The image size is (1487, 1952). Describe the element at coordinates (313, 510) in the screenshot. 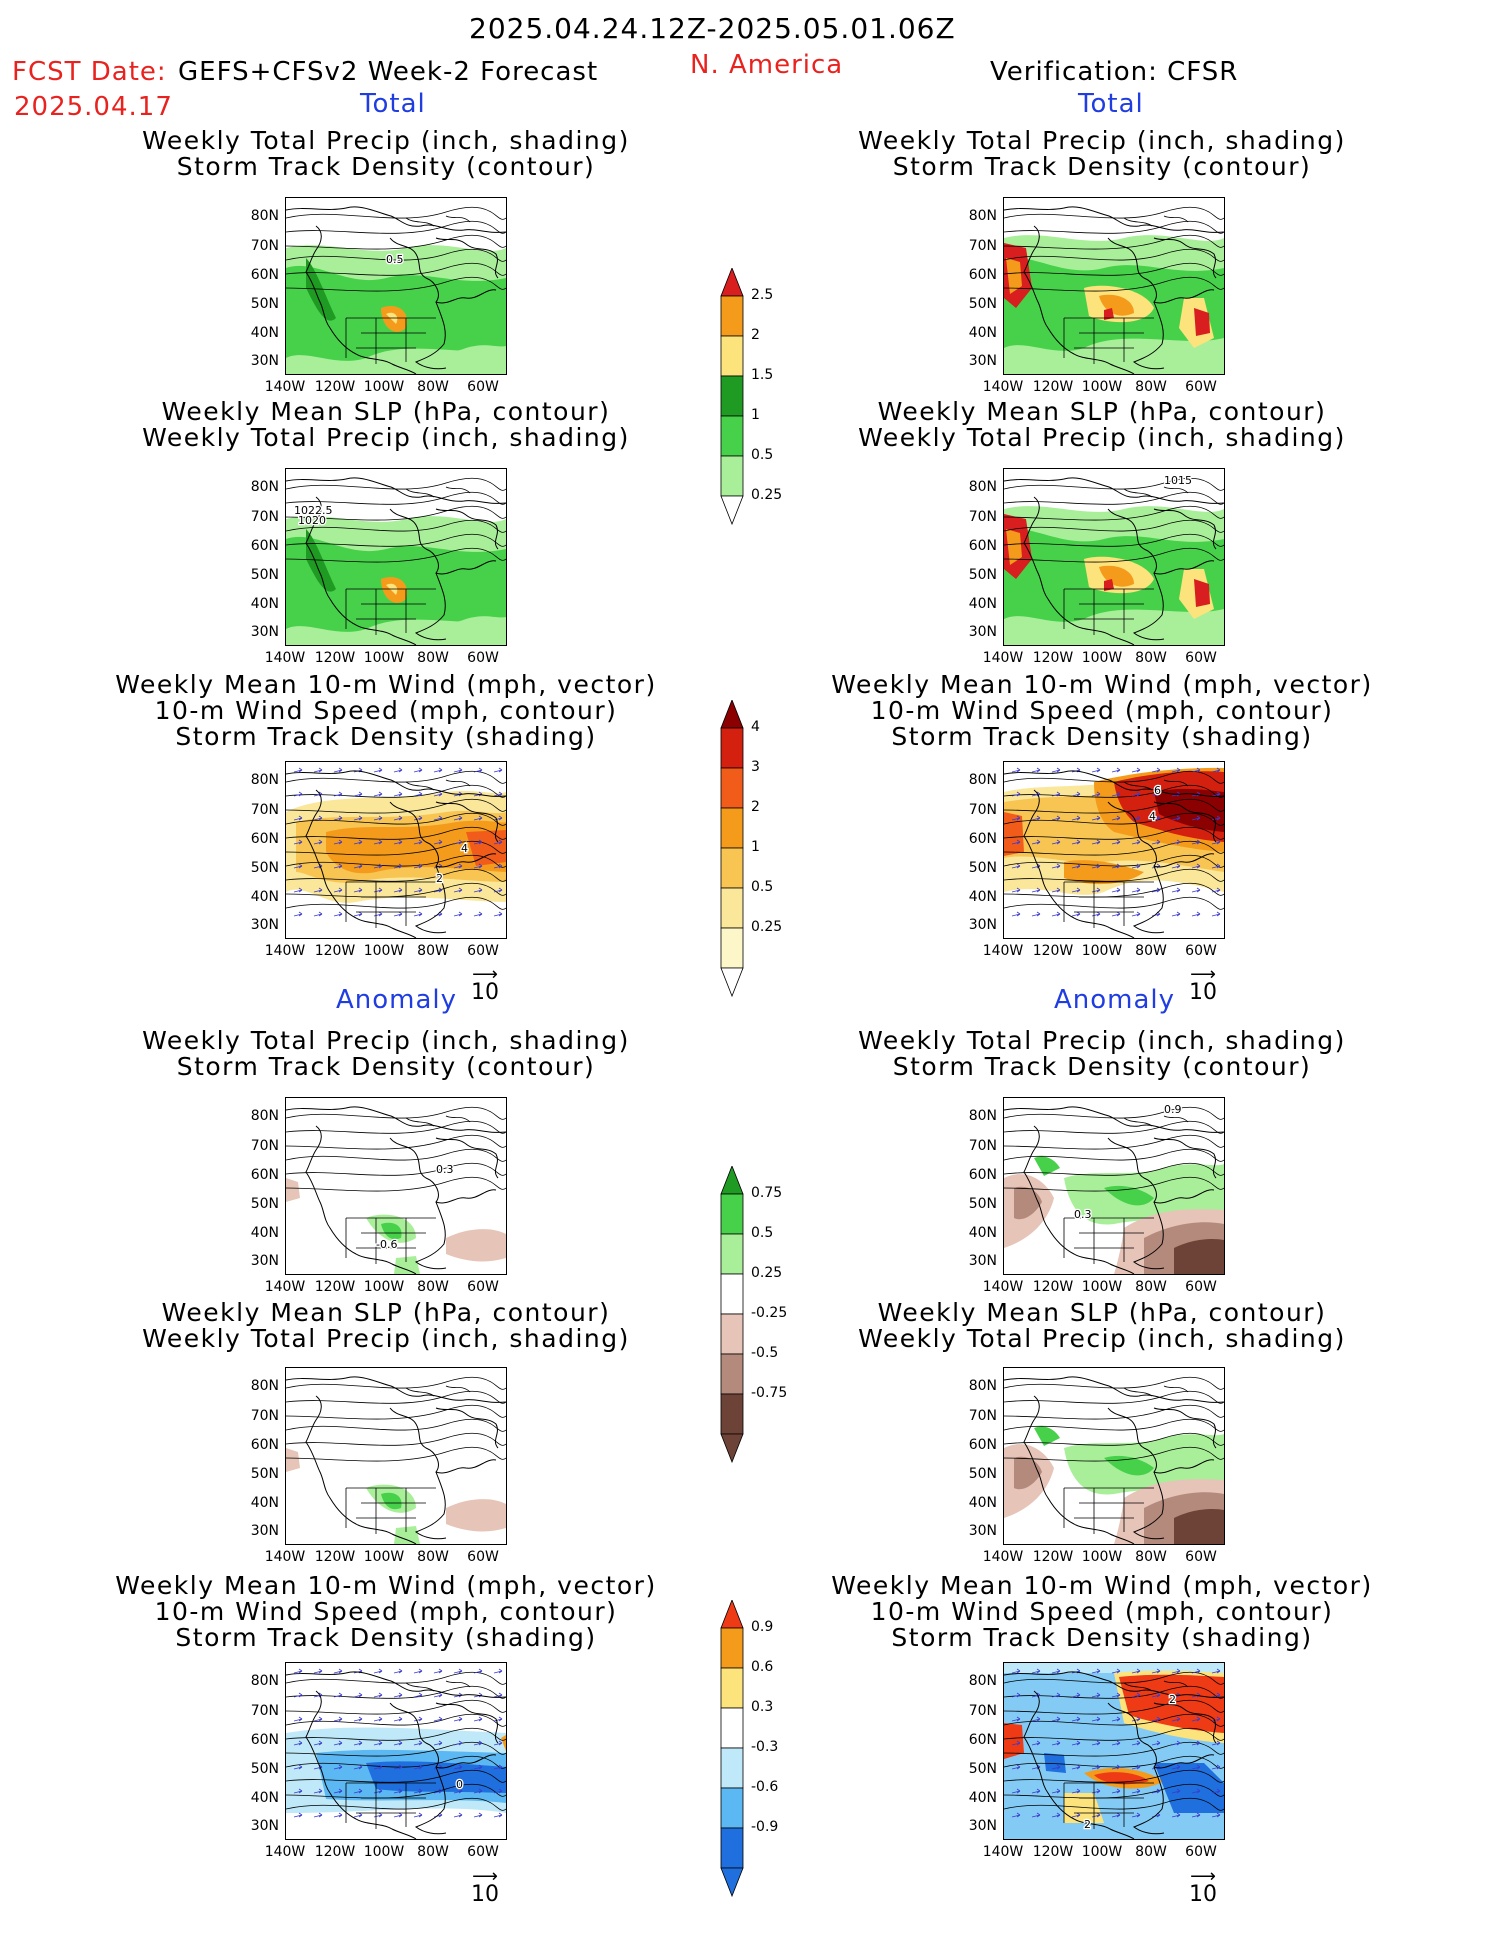

I see `contour-label: 1022.5` at that location.